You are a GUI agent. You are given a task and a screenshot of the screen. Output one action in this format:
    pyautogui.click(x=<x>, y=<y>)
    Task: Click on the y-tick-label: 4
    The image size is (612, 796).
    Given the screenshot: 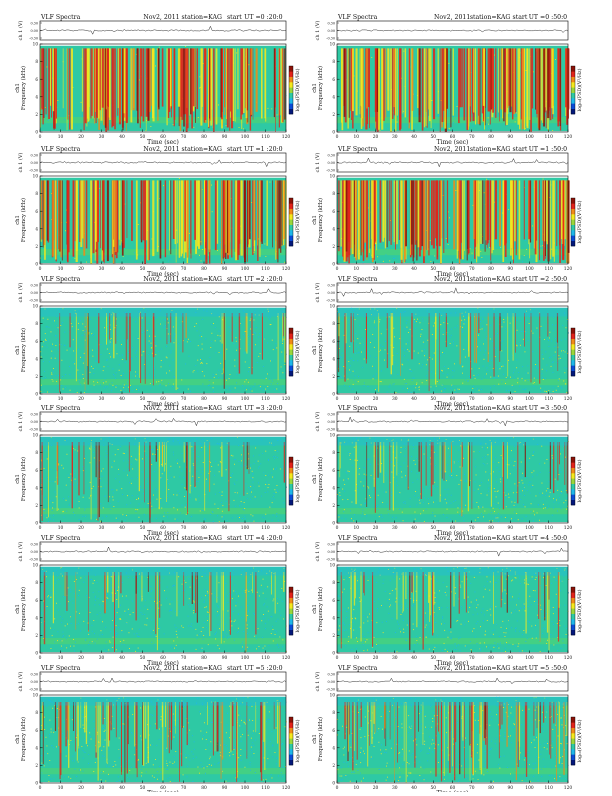 What is the action you would take?
    pyautogui.click(x=333, y=228)
    